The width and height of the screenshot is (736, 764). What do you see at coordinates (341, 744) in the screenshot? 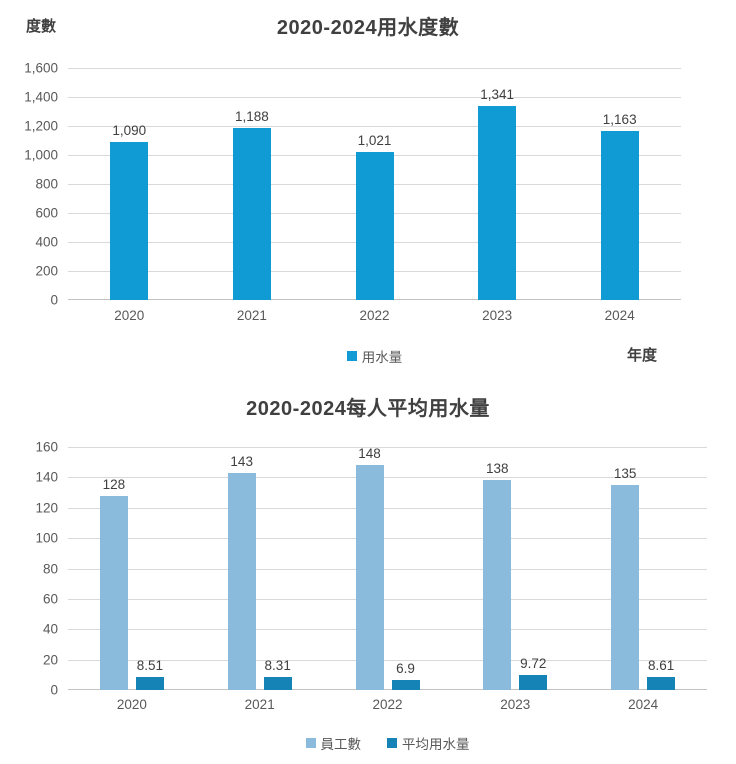
I see `legend-label: 員工數` at bounding box center [341, 744].